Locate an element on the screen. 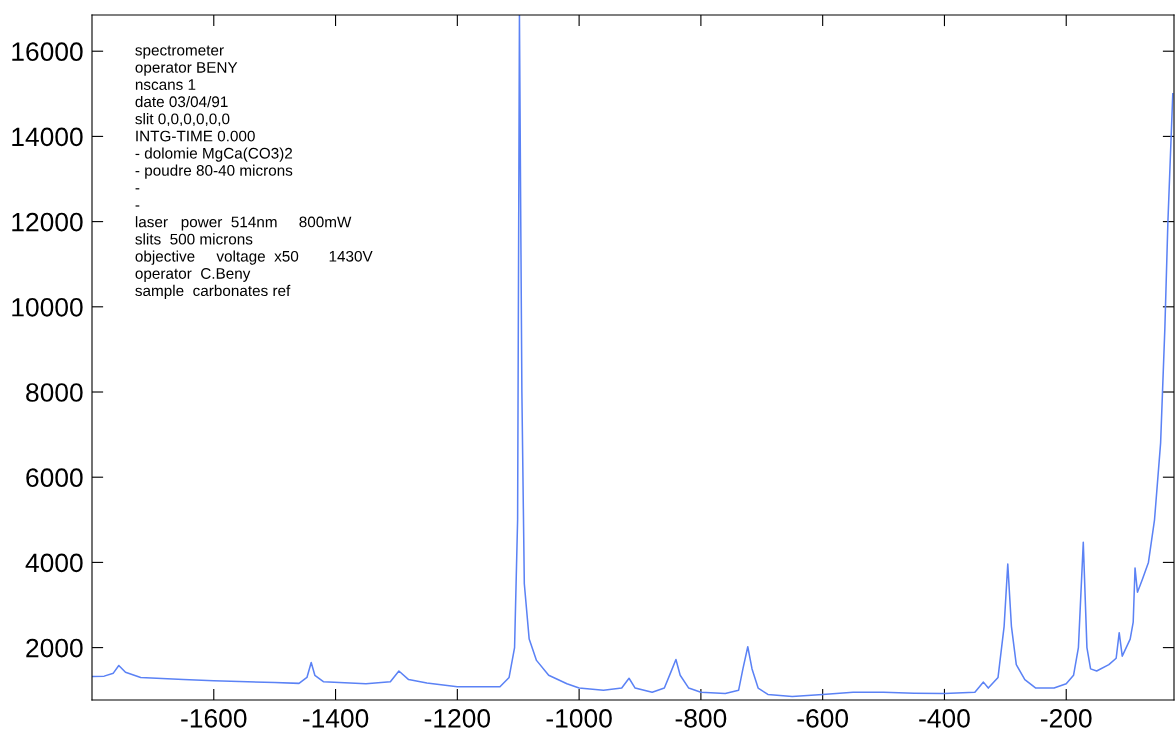 The height and width of the screenshot is (740, 1176). annotation: date 03/04/91 is located at coordinates (181, 101).